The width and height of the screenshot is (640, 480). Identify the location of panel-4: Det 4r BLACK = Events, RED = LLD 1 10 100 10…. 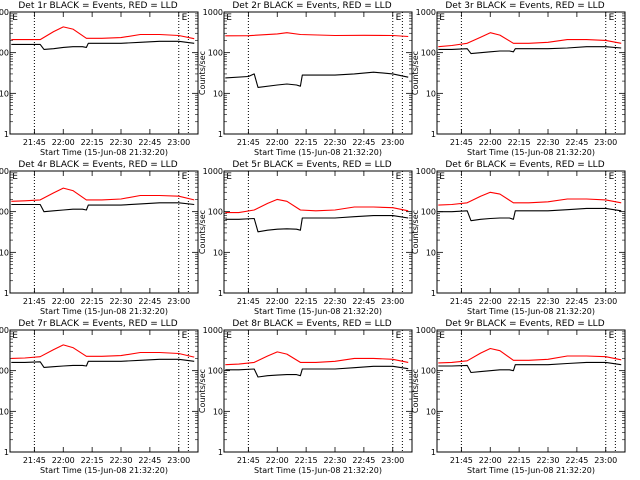
(99, 238).